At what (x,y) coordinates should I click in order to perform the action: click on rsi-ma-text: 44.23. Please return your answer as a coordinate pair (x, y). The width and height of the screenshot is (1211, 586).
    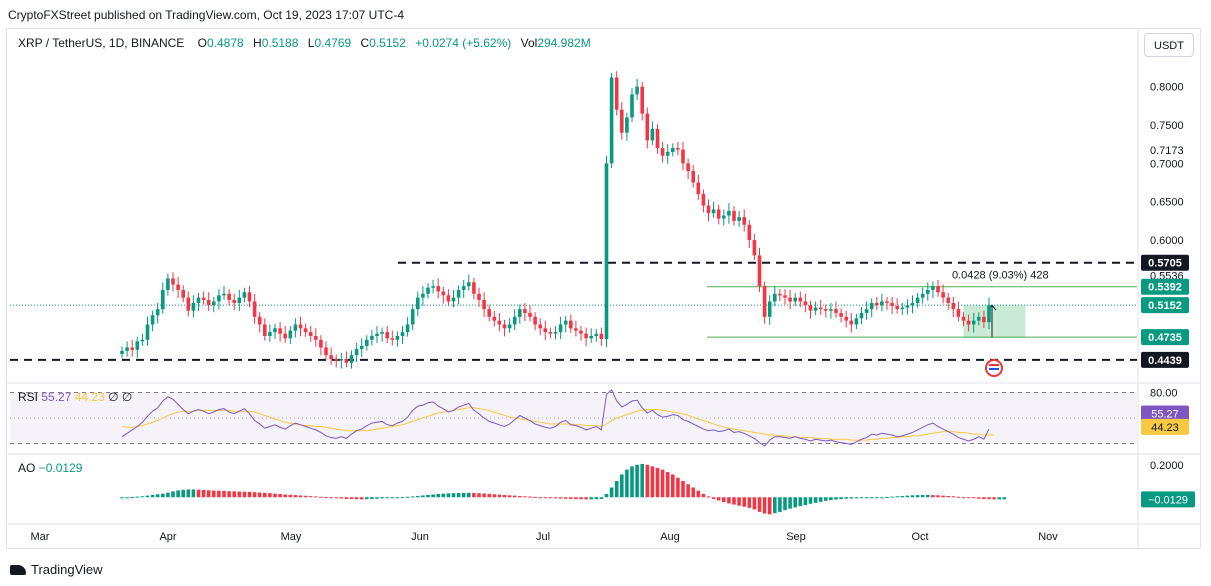
    Looking at the image, I should click on (1165, 428).